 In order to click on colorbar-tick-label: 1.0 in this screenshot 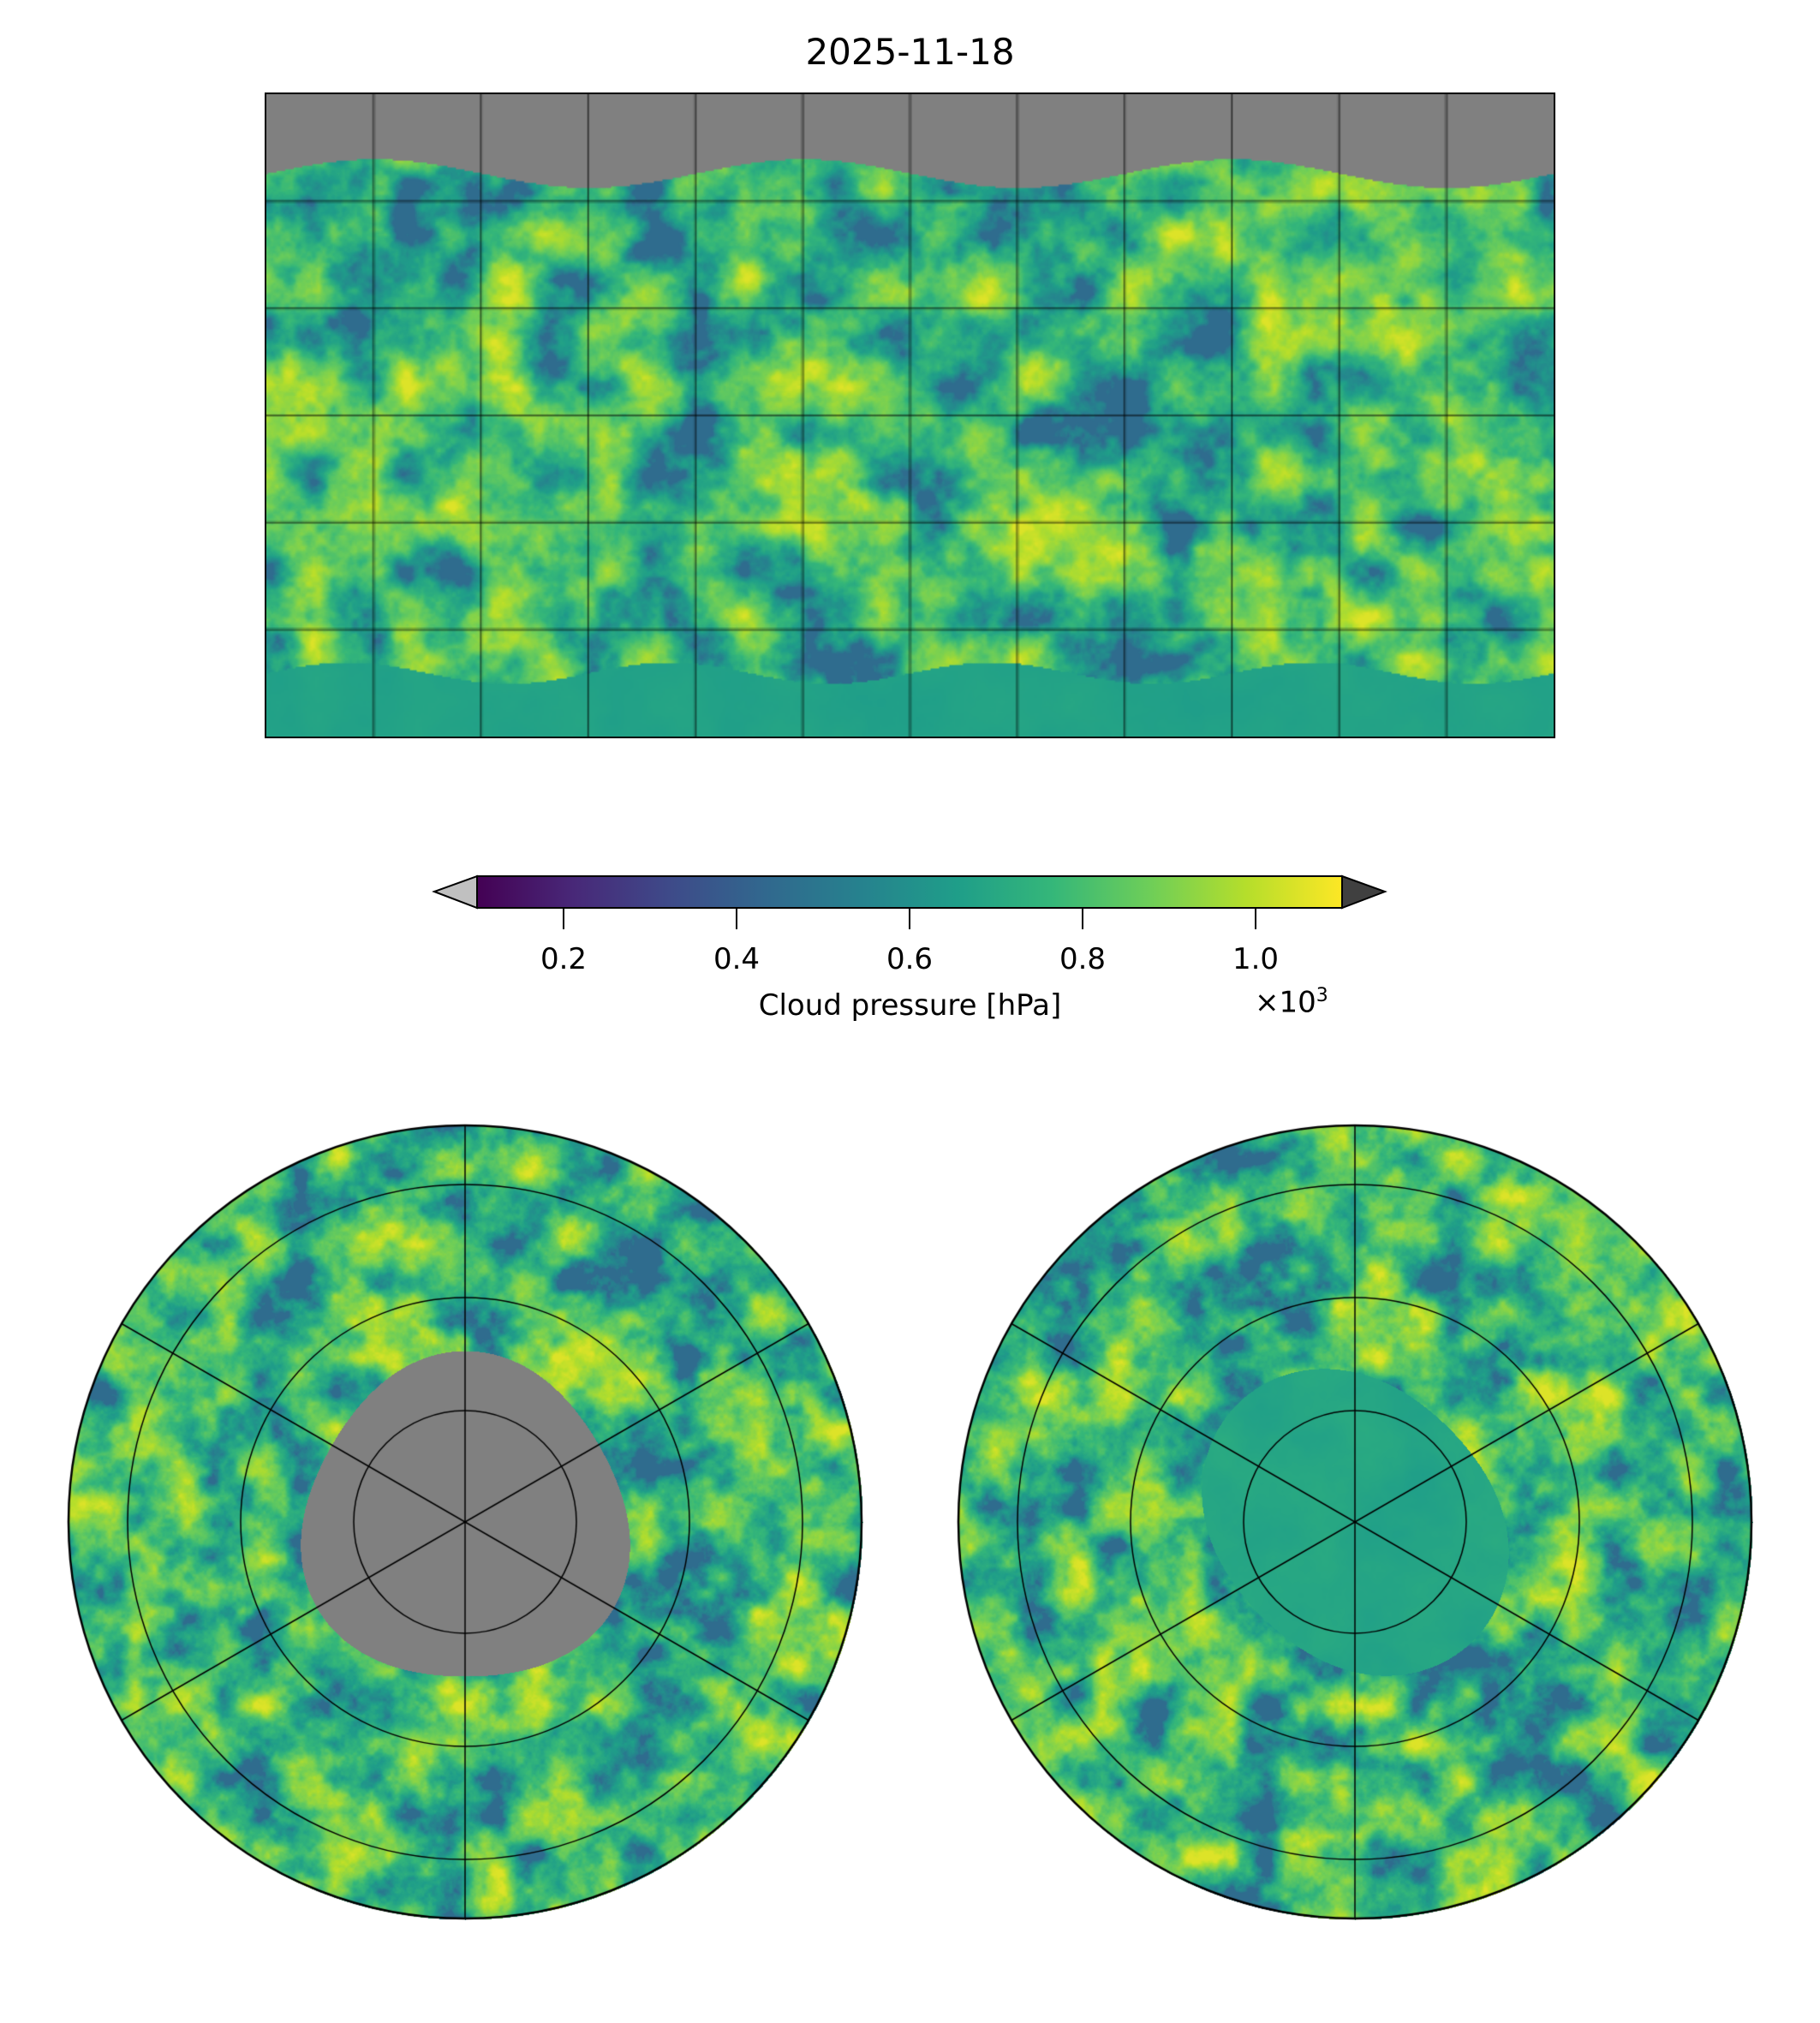, I will do `click(1256, 959)`.